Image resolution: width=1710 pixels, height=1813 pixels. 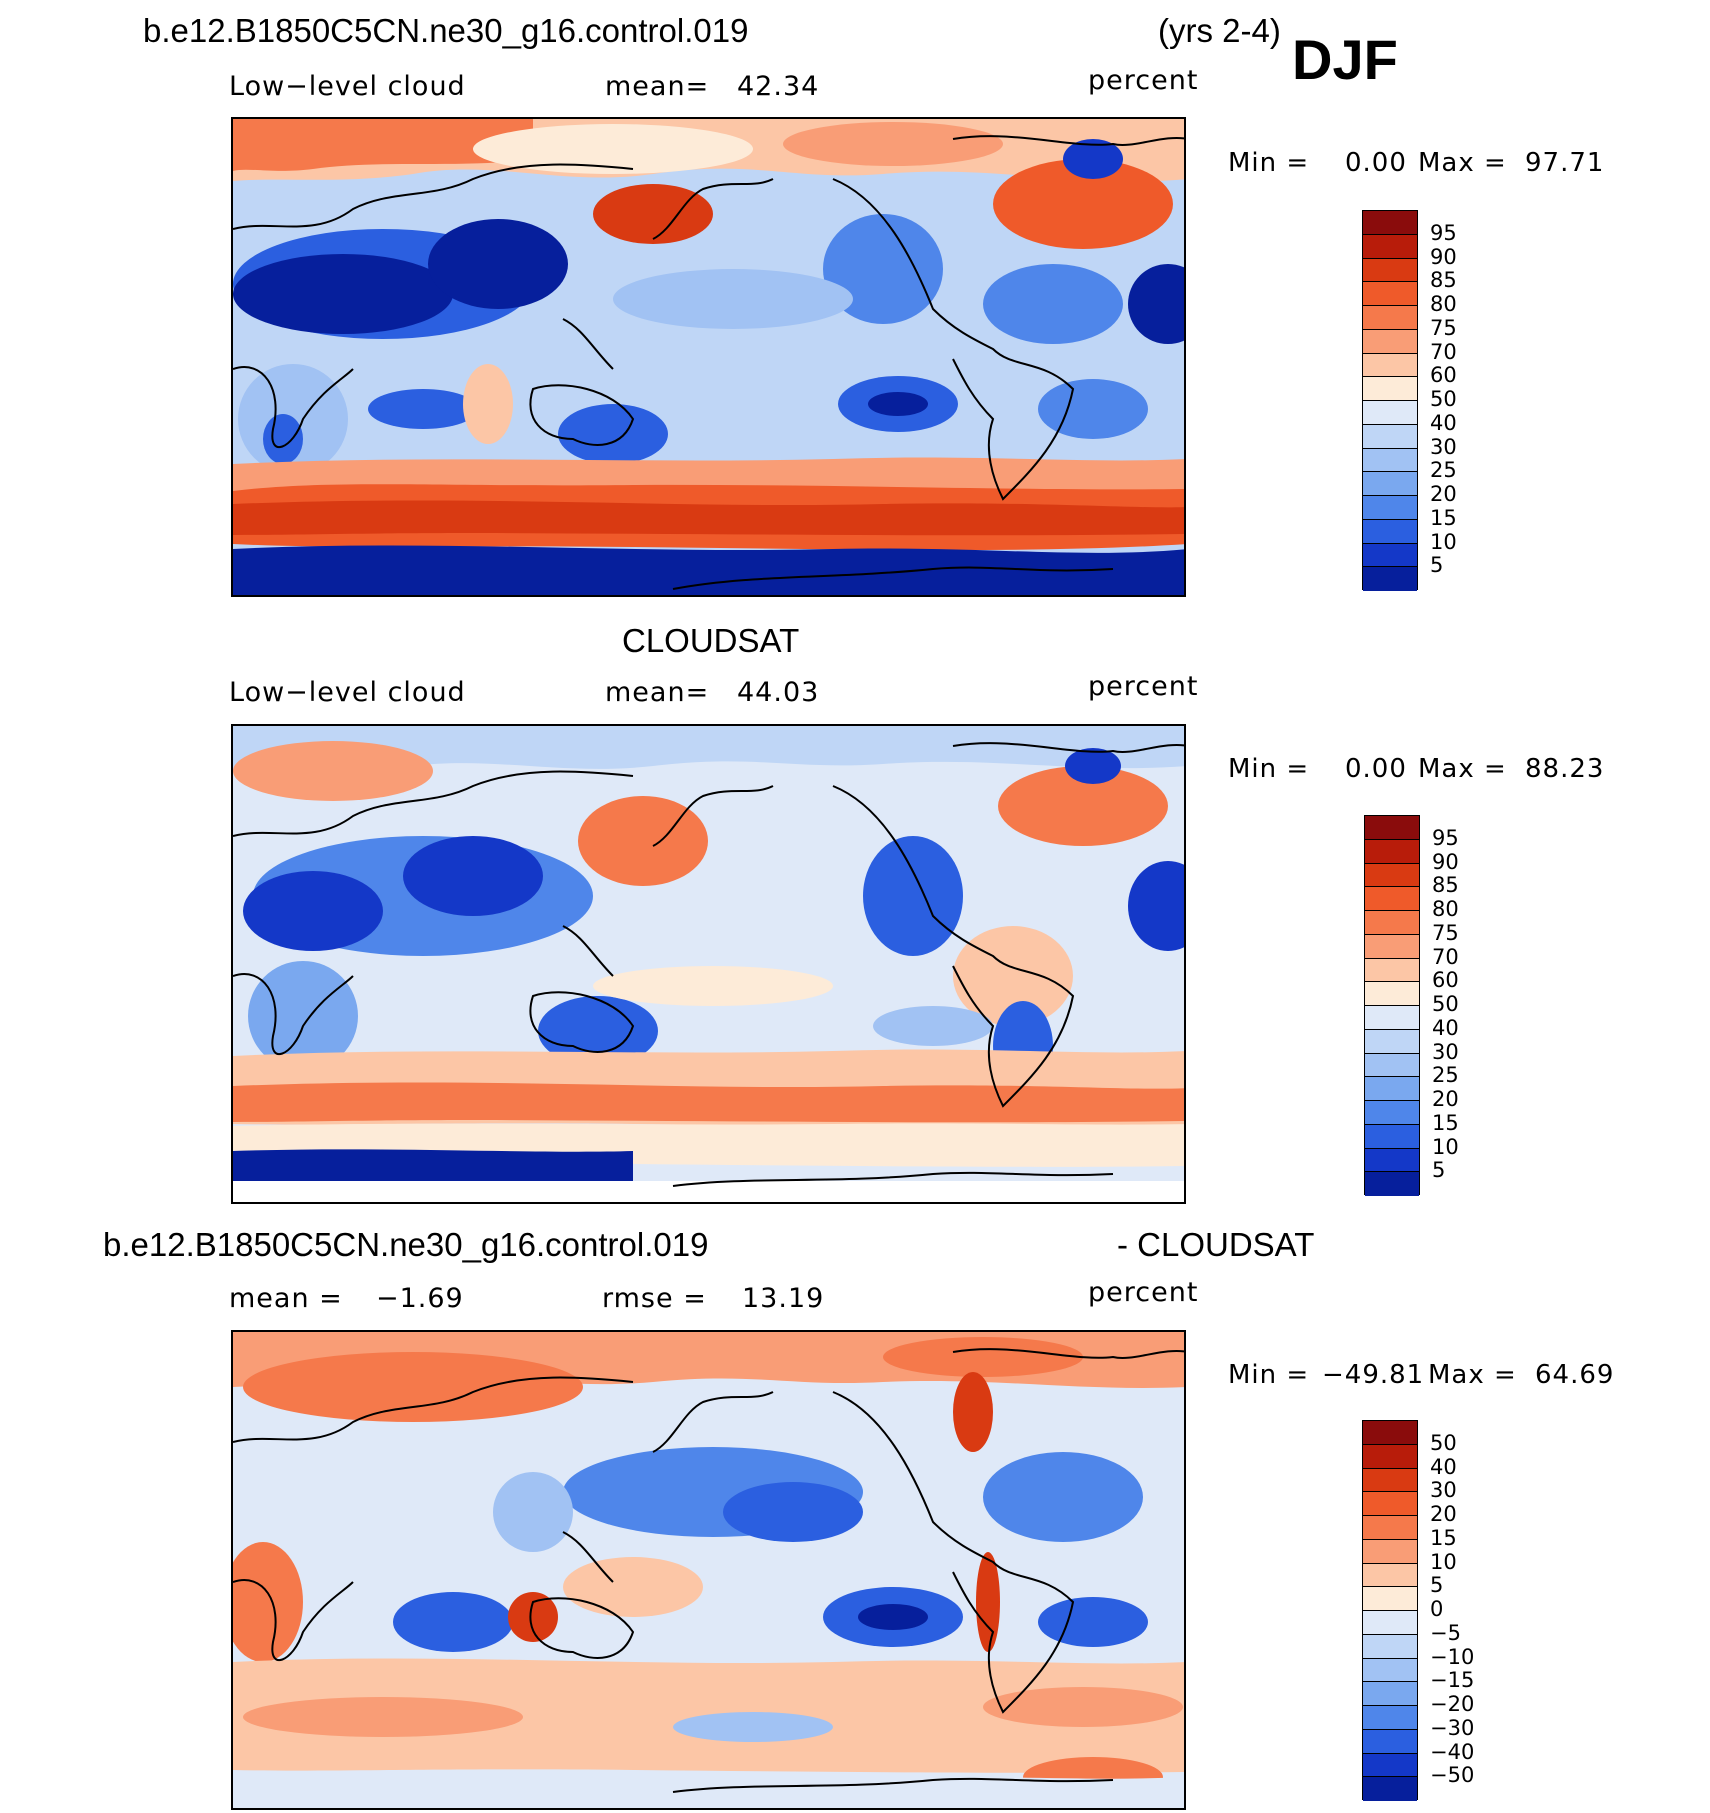 I want to click on panel2-colorbar, so click(x=1392, y=1005).